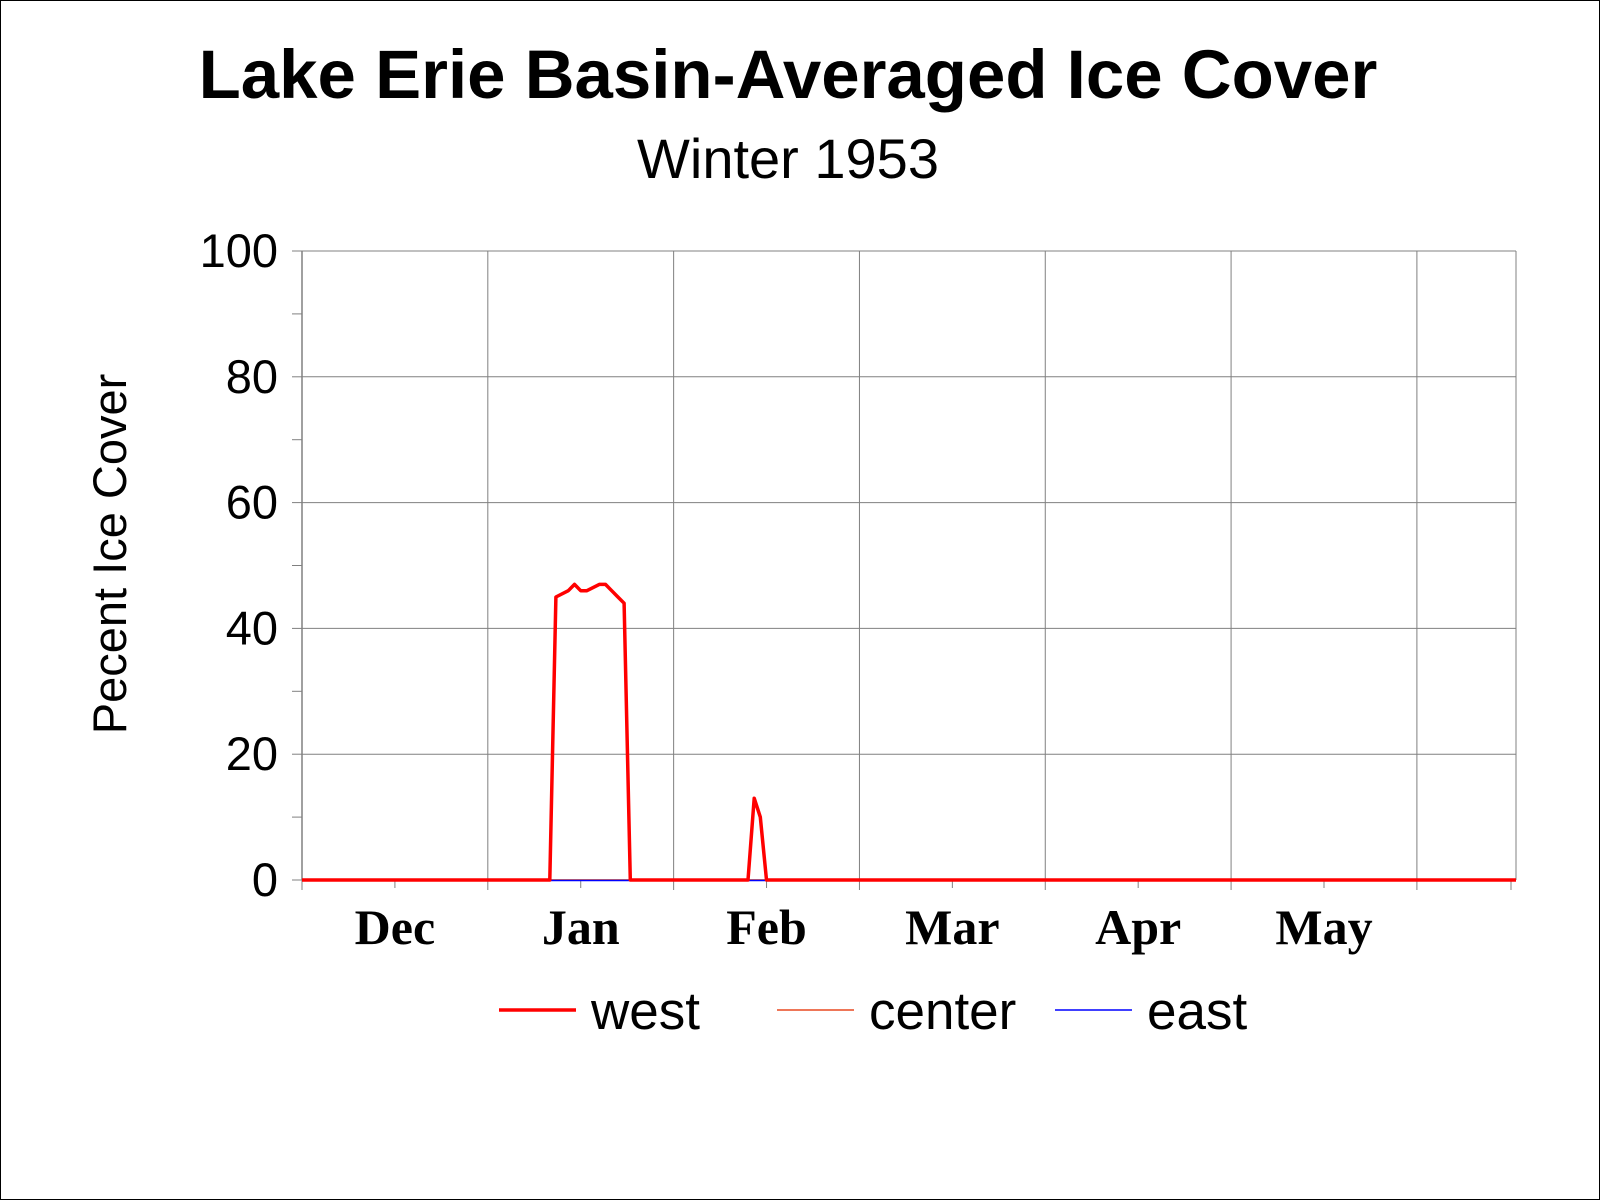  I want to click on y-tick-labels: 0 20 40 60 80 100, so click(239, 565).